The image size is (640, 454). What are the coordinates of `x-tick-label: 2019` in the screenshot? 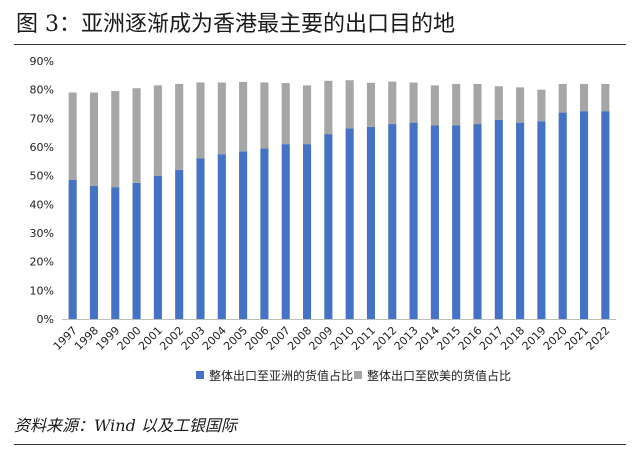 It's located at (534, 338).